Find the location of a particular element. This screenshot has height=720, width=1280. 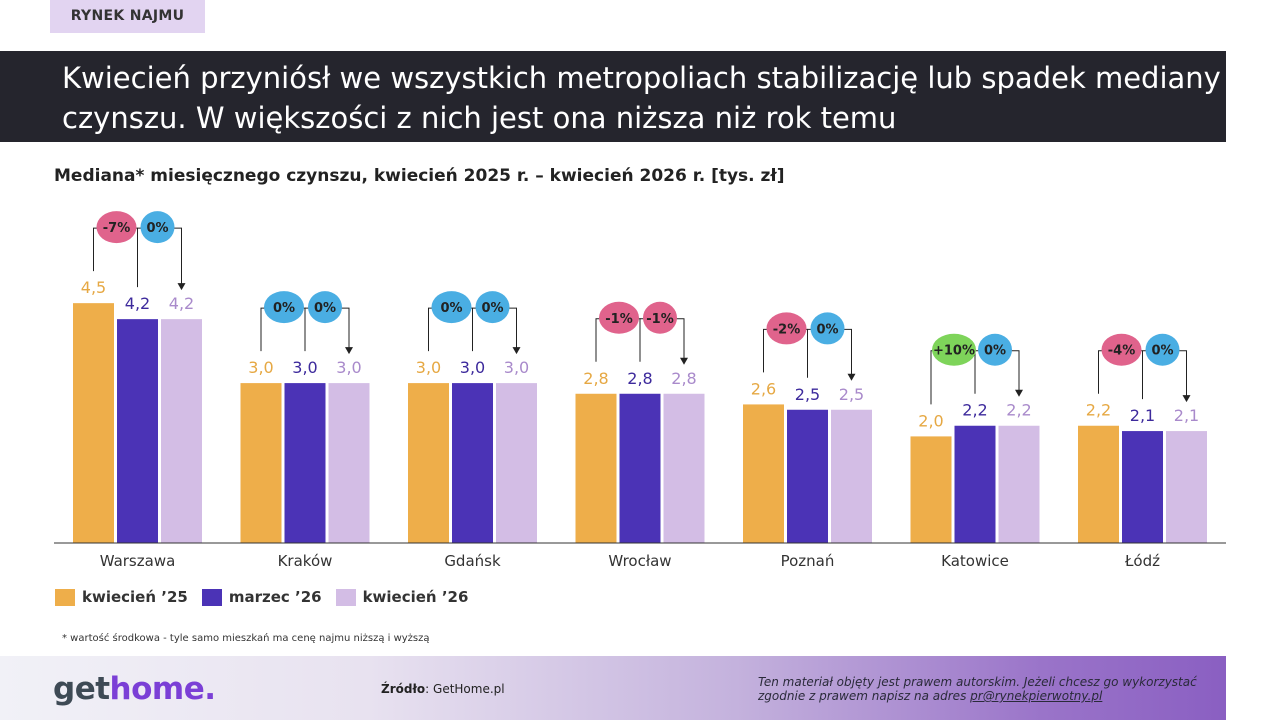

x-tick-Katowice: Katowice is located at coordinates (975, 561).